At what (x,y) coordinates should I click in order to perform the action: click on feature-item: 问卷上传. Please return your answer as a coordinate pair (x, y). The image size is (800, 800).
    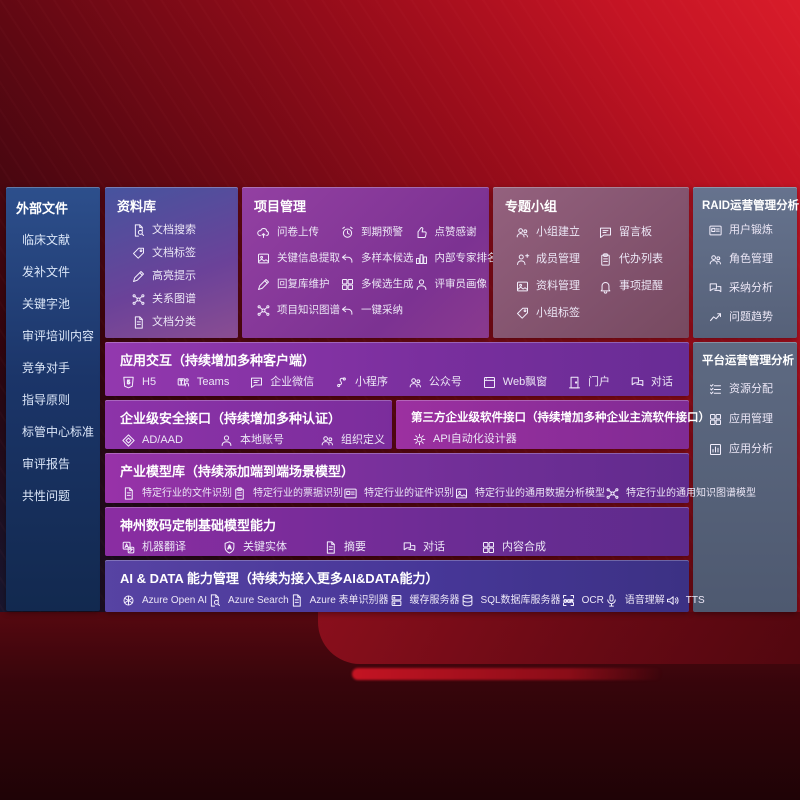
    Looking at the image, I should click on (298, 232).